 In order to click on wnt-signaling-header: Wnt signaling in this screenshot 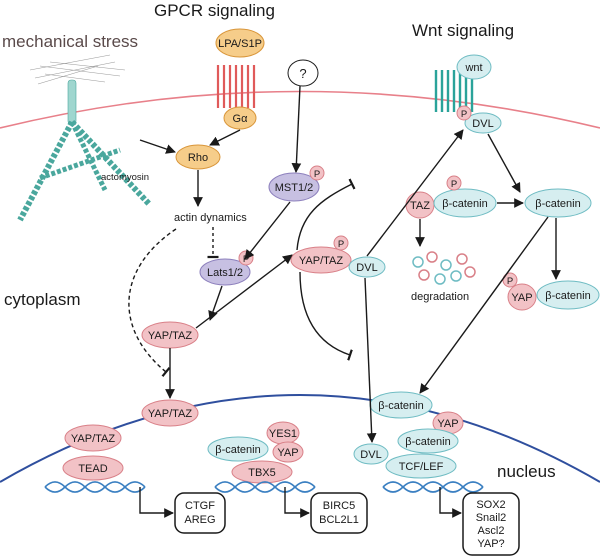, I will do `click(463, 30)`.